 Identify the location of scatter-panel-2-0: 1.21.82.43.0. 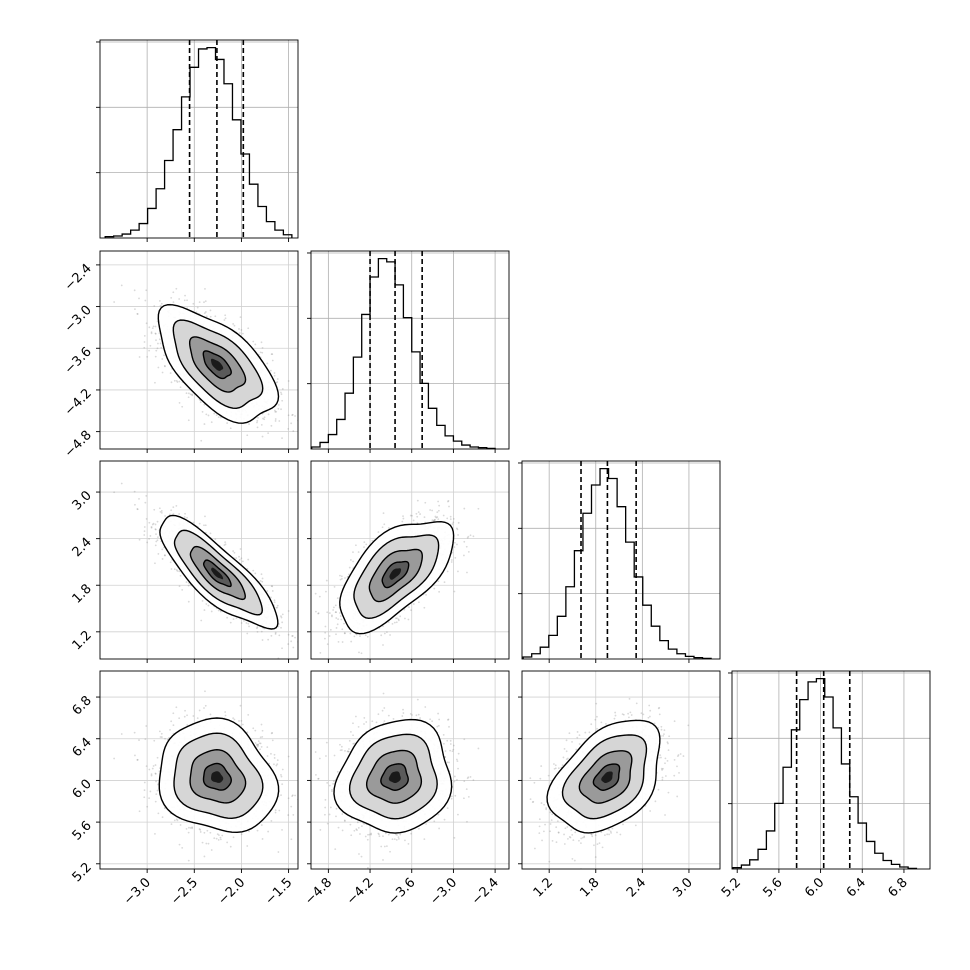
(184, 561).